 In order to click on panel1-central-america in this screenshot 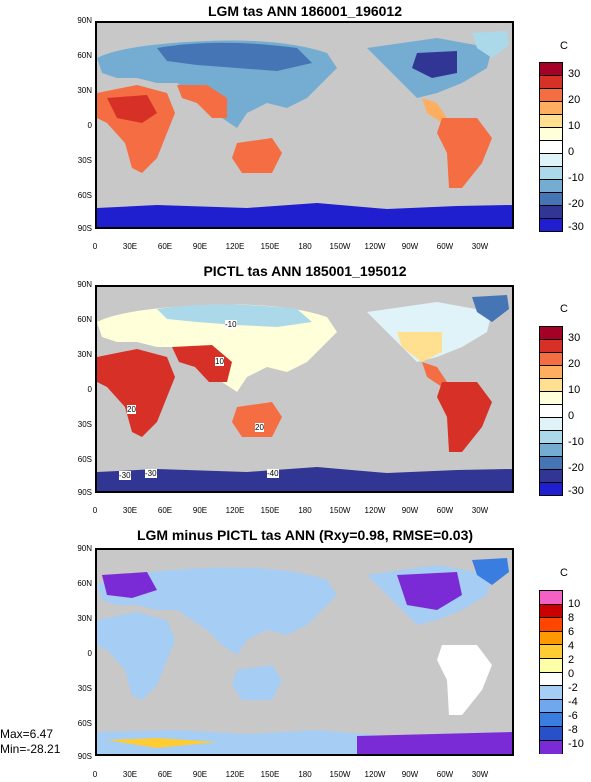, I will do `click(434, 110)`.